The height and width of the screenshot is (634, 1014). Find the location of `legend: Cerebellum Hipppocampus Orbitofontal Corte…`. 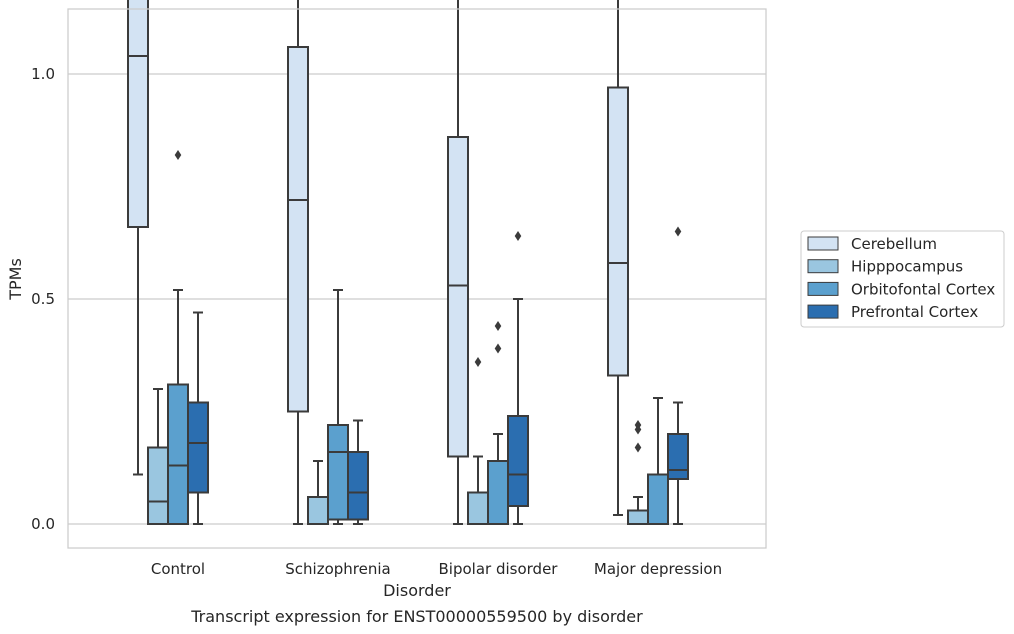

legend: Cerebellum Hipppocampus Orbitofontal Corte… is located at coordinates (902, 279).